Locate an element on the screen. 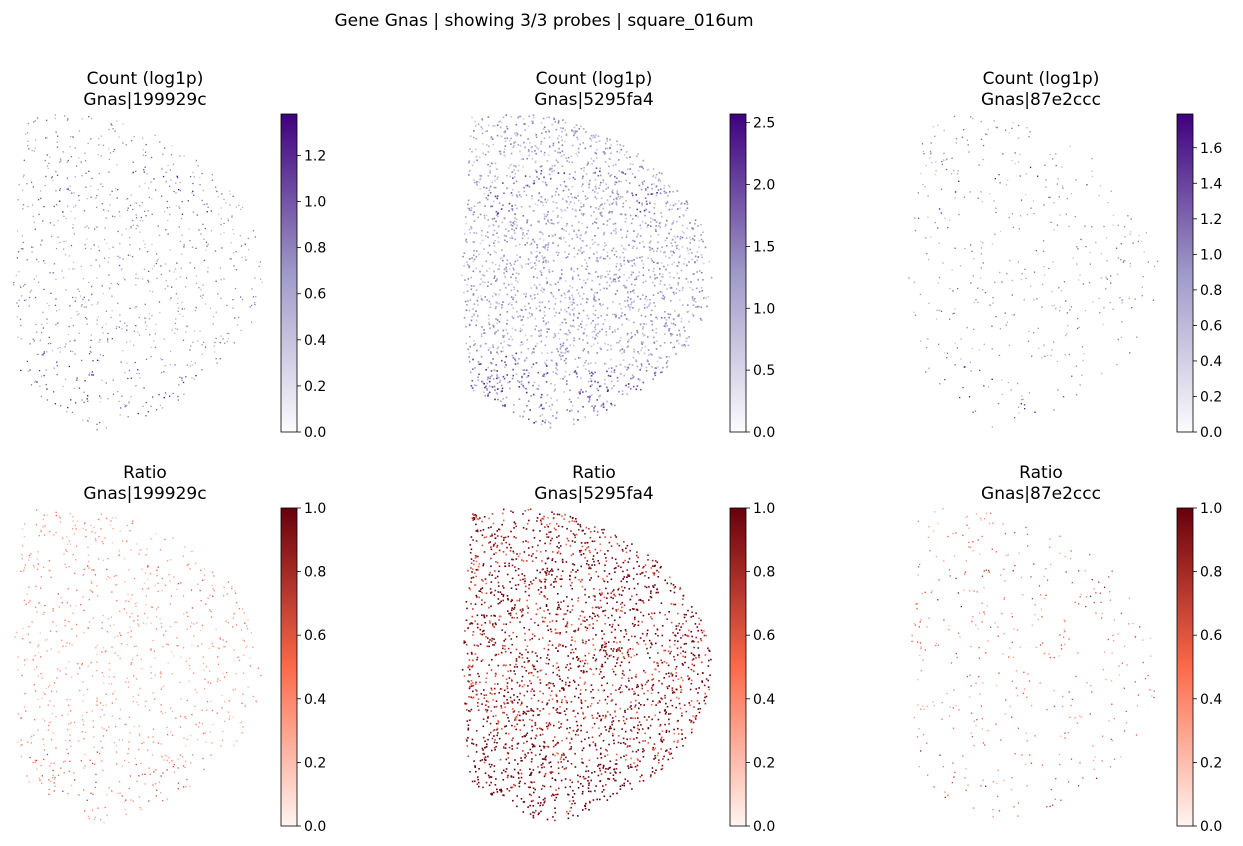 The image size is (1243, 846). panel-title-line2: Gnas|5295fa4 is located at coordinates (593, 100).